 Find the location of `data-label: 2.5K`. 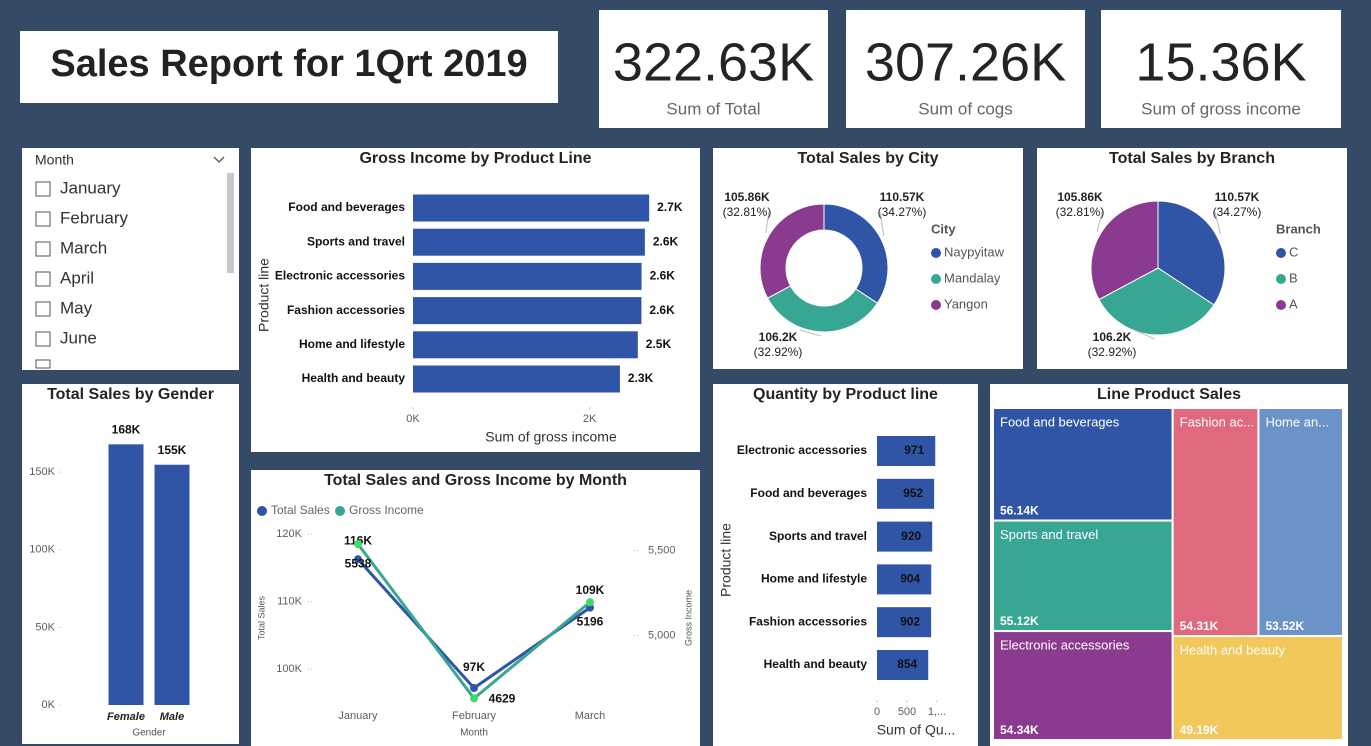

data-label: 2.5K is located at coordinates (659, 344).